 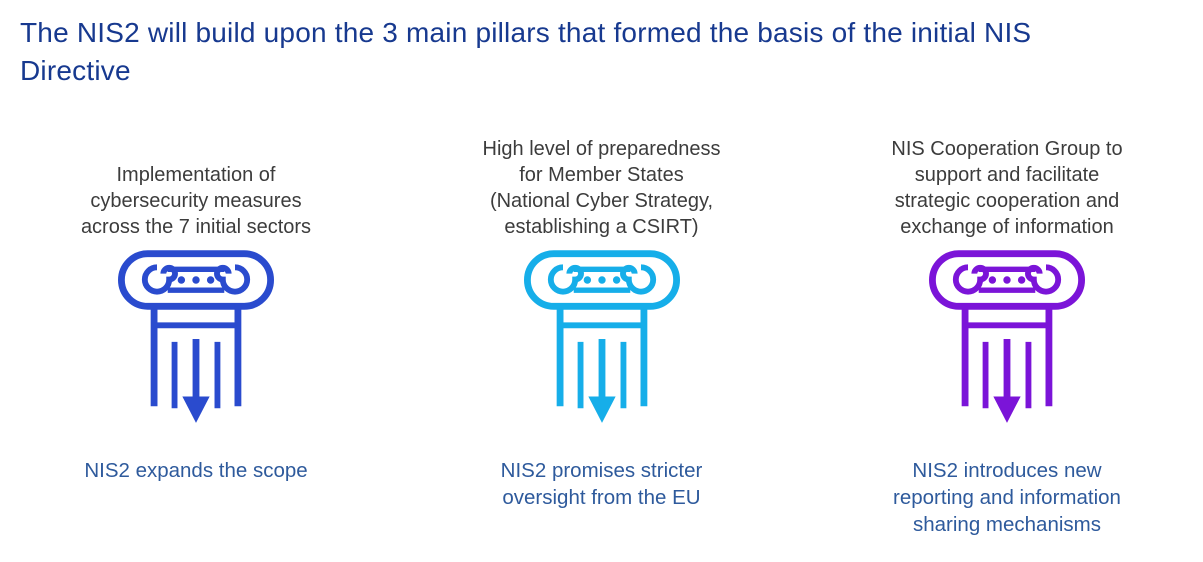 What do you see at coordinates (196, 470) in the screenshot?
I see `pillar-caption: NIS2 expands the scope` at bounding box center [196, 470].